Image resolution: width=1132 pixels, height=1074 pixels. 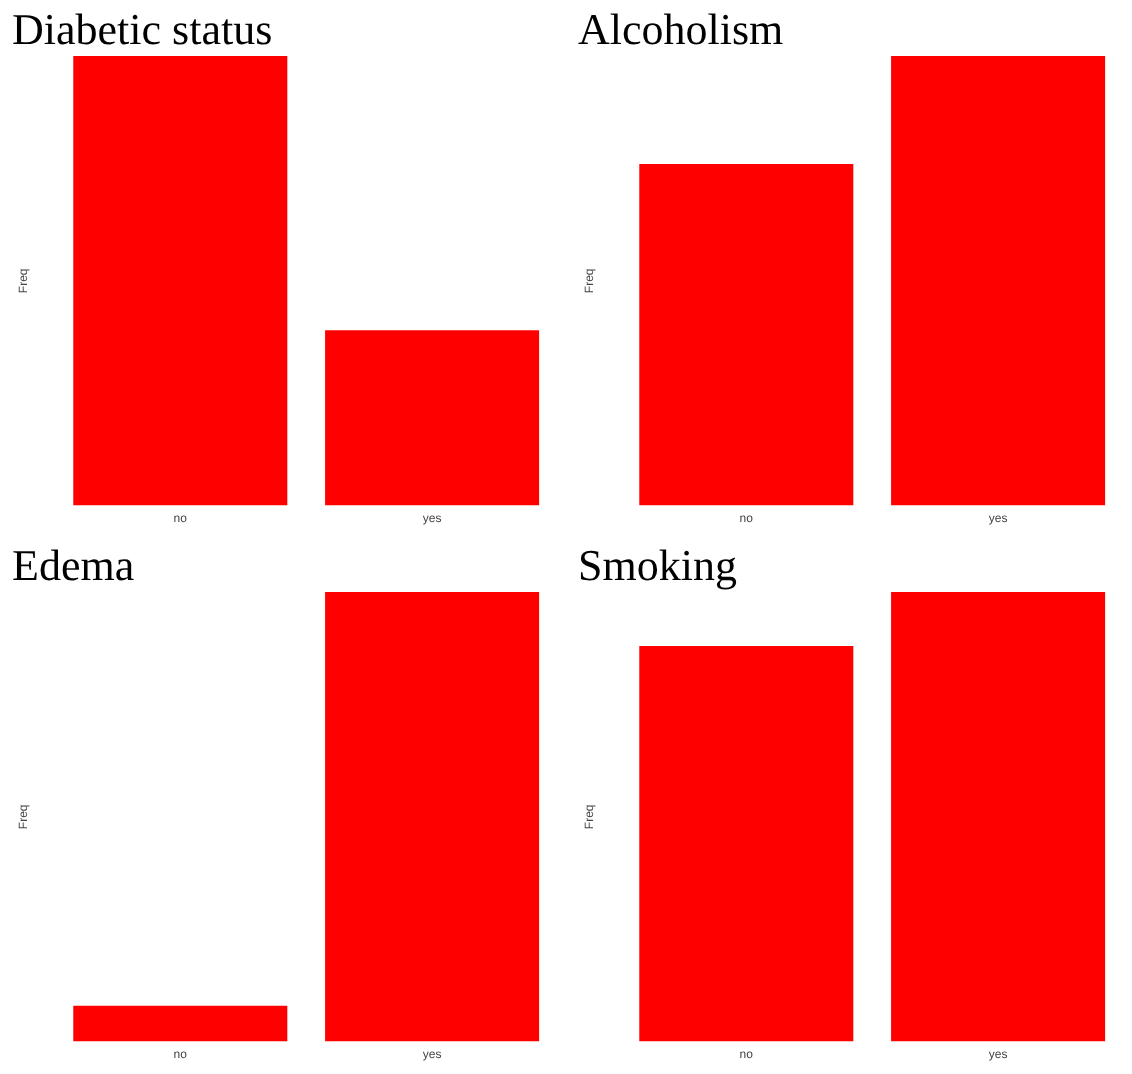 I want to click on chart-title: Smoking, so click(x=657, y=566).